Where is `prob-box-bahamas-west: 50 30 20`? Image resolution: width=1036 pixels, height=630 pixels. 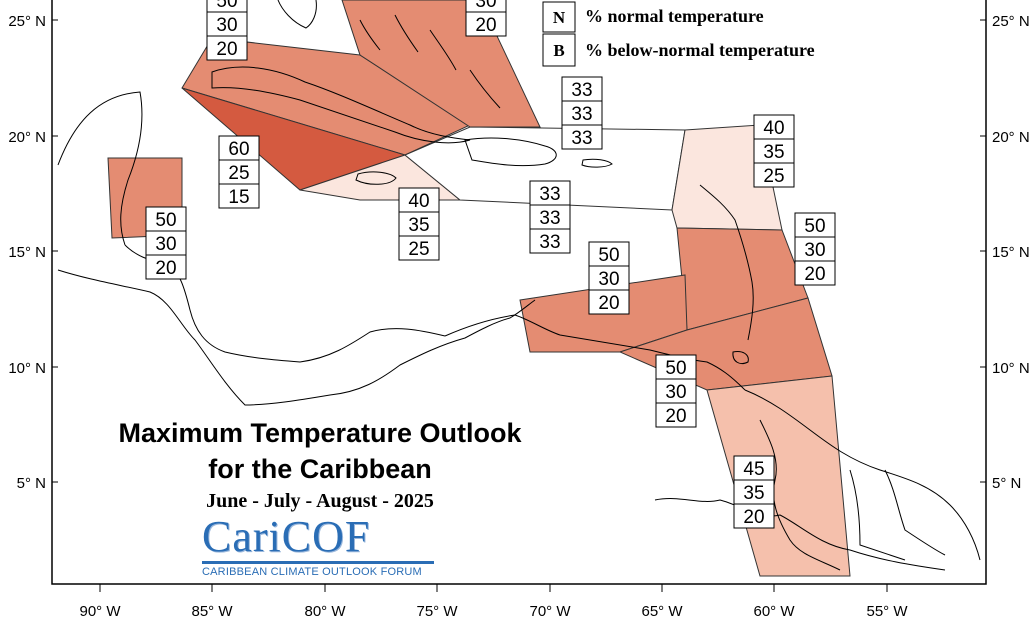 prob-box-bahamas-west: 50 30 20 is located at coordinates (227, 30).